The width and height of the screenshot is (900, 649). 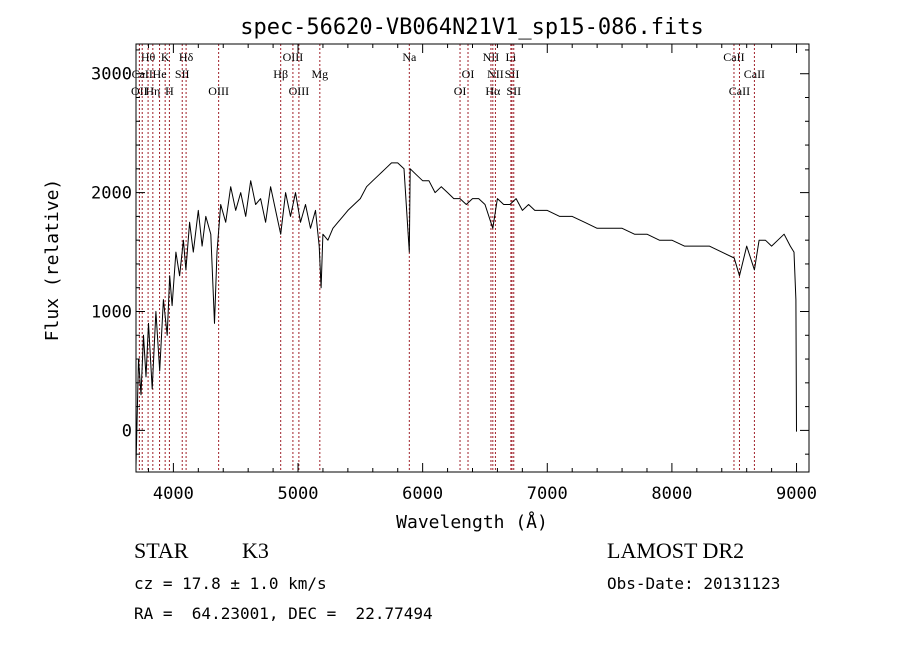 I want to click on x-tick-label-1: 5000, so click(x=298, y=494).